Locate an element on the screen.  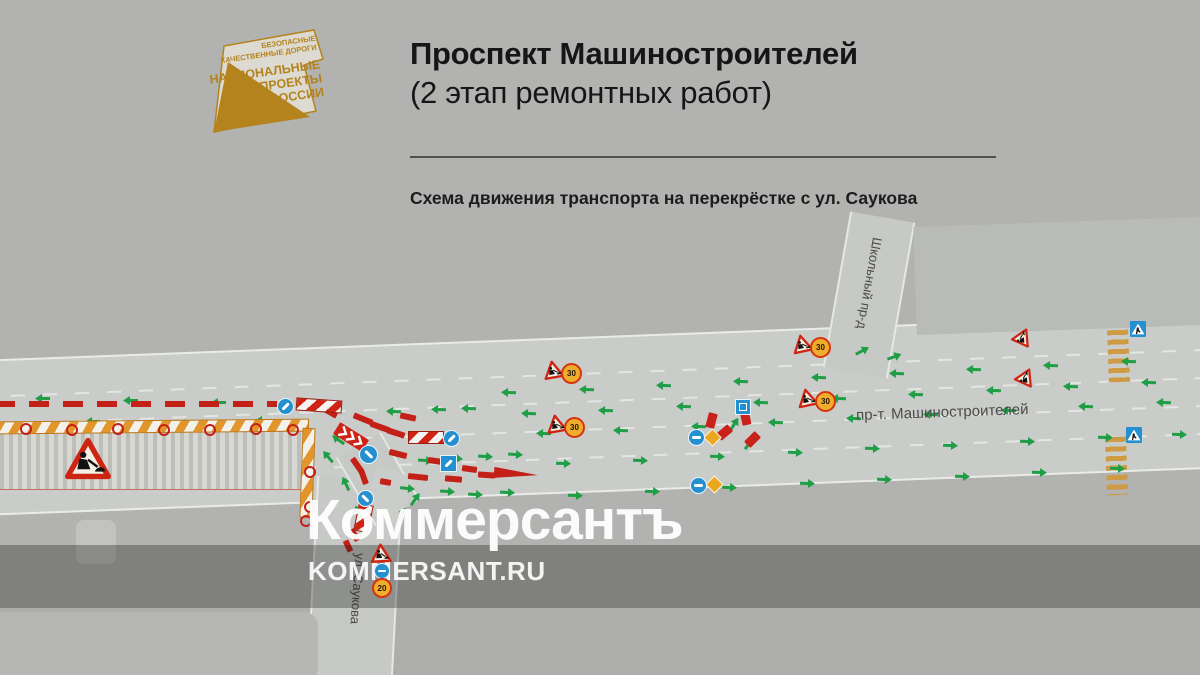
speed-limit-30-sign-0: 30 is located at coordinates (571, 373).